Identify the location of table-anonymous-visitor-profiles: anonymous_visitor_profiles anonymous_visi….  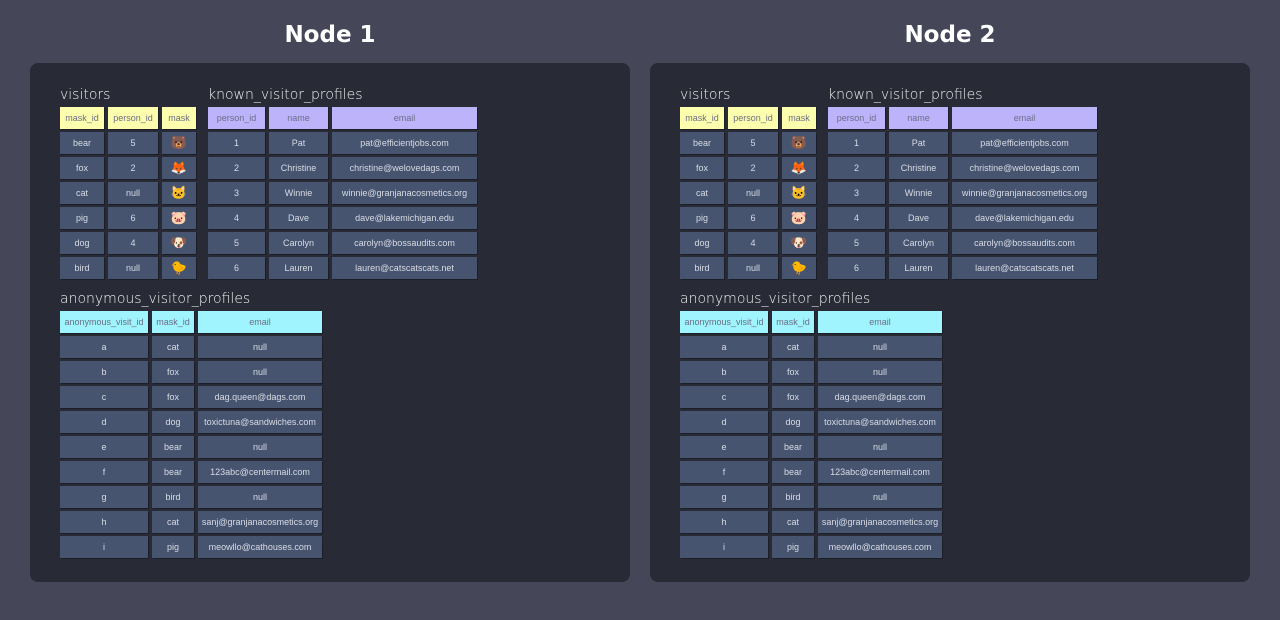
(811, 426).